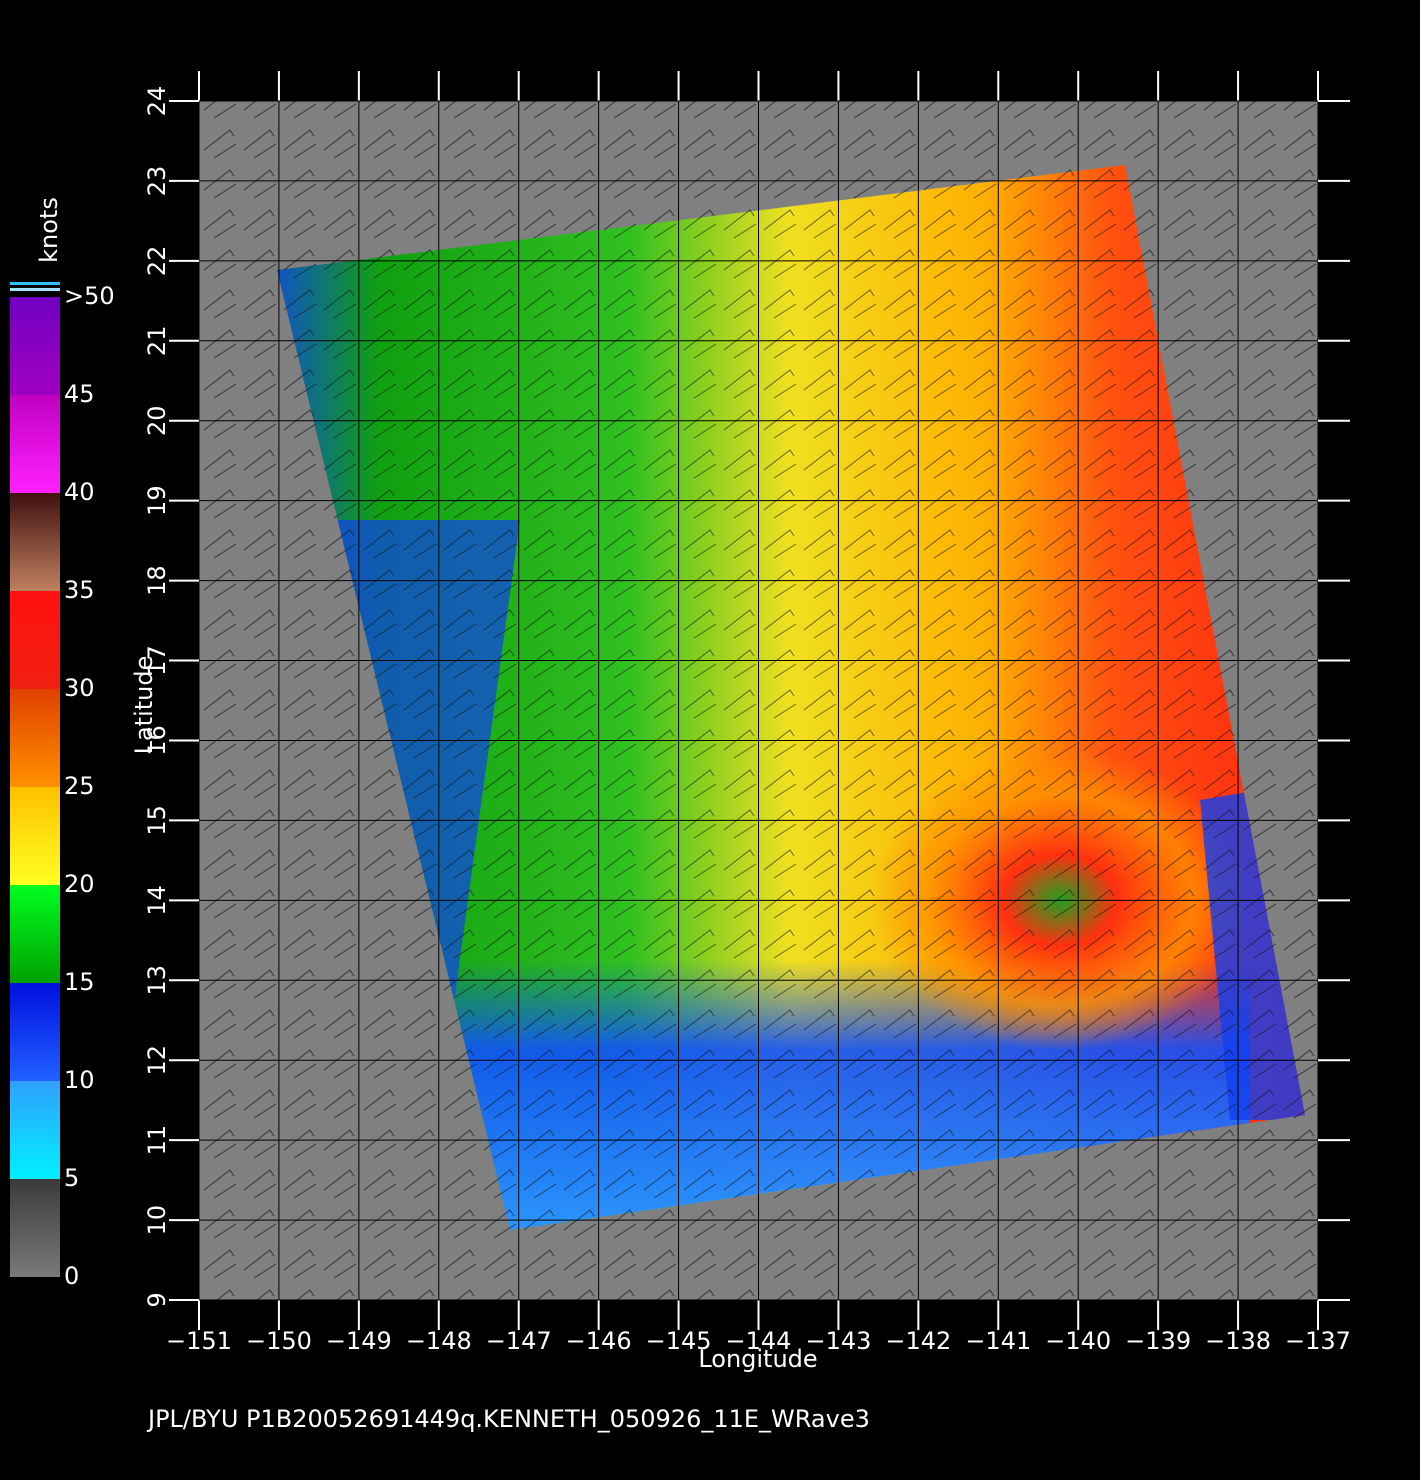 The width and height of the screenshot is (1420, 1480). Describe the element at coordinates (79, 688) in the screenshot. I see `colorbar-tick-label: 30` at that location.